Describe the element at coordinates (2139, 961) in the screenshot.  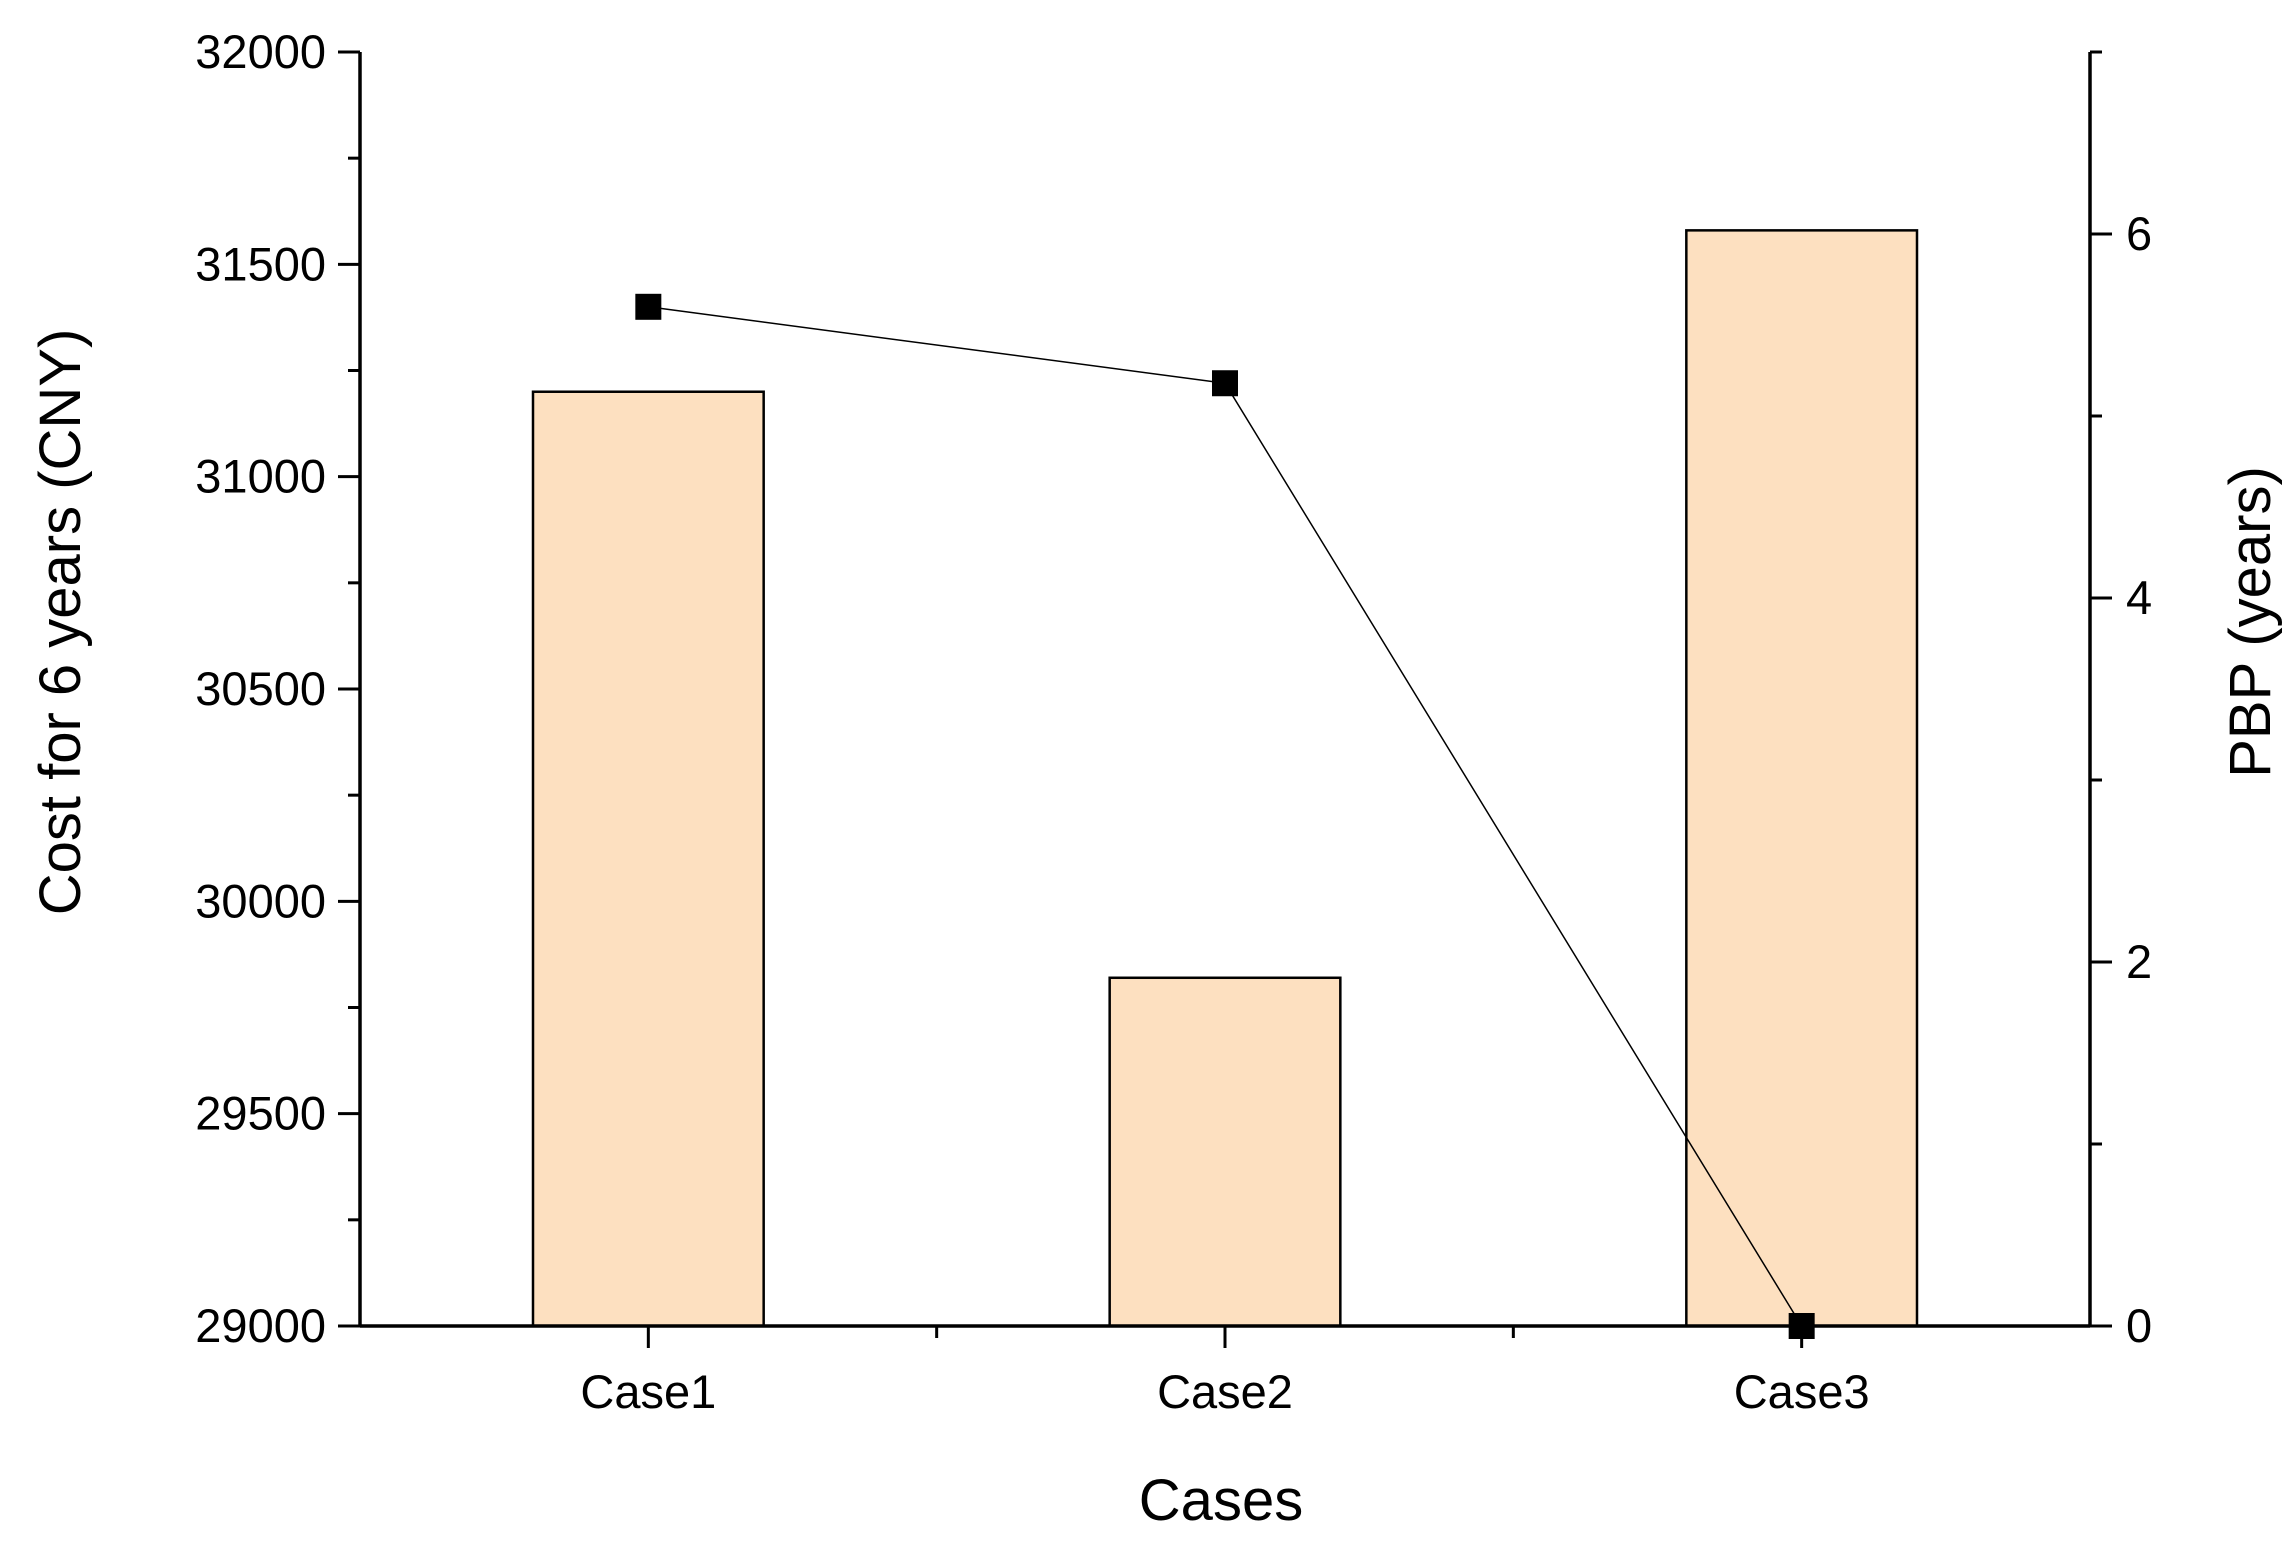
I see `y2-tick-label-2: 2` at that location.